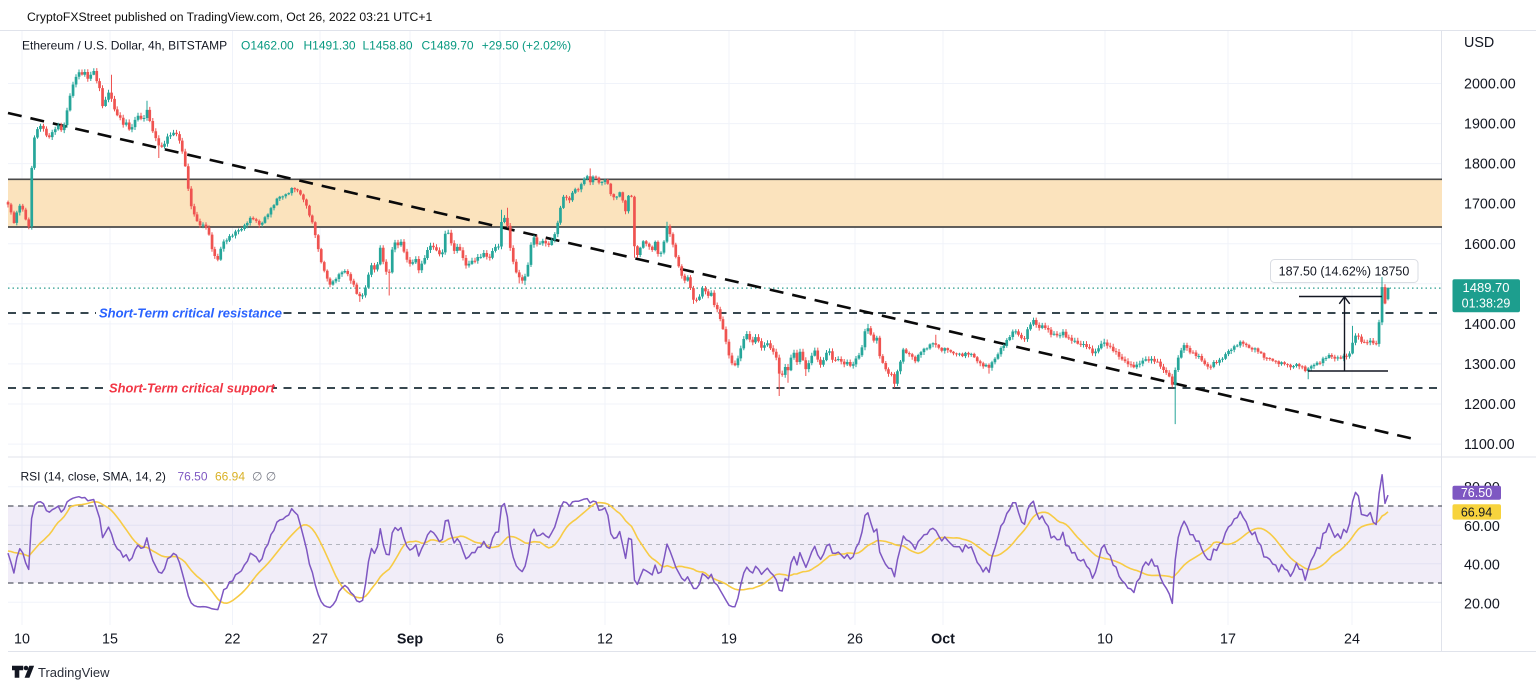 The image size is (1536, 691). Describe the element at coordinates (1486, 287) in the screenshot. I see `svg-text: 1489.70` at that location.